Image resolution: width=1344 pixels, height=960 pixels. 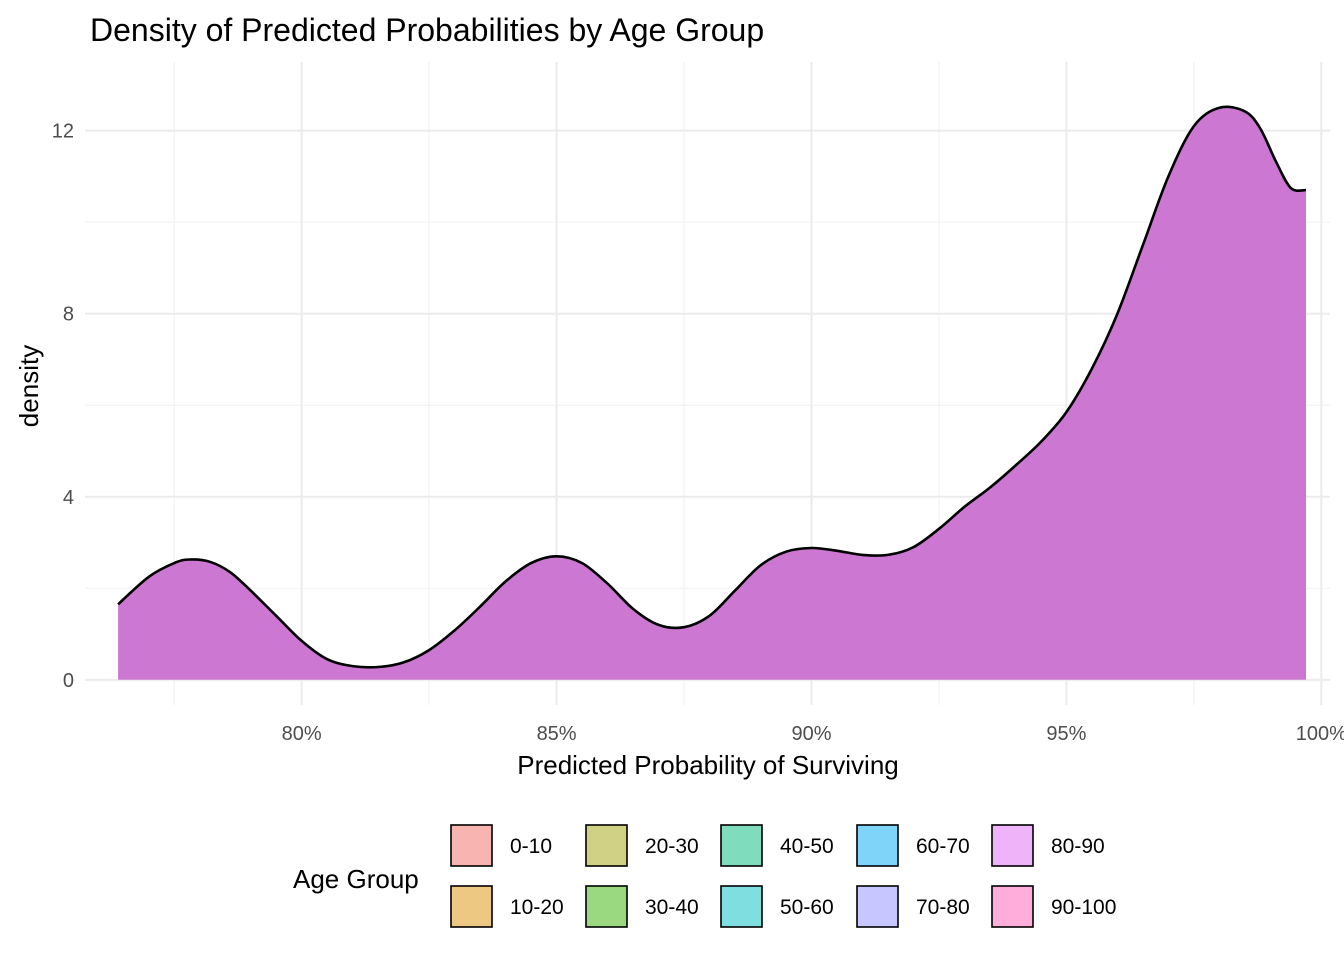 I want to click on x-tick-label: 90%, so click(x=811, y=734).